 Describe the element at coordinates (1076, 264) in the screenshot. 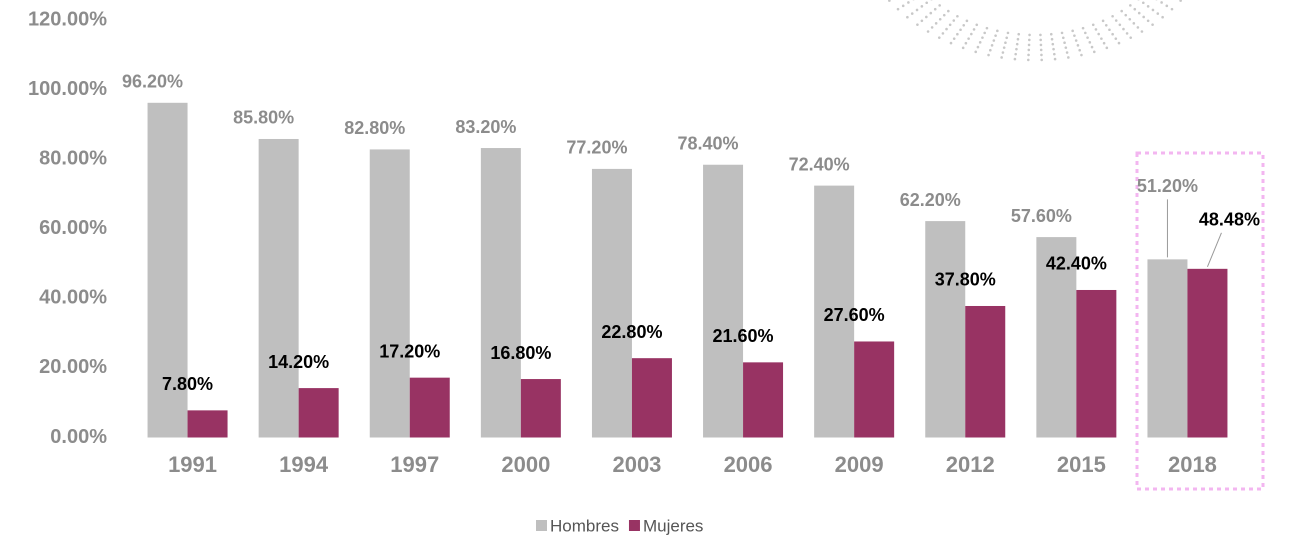

I see `value-label: 42.40%` at that location.